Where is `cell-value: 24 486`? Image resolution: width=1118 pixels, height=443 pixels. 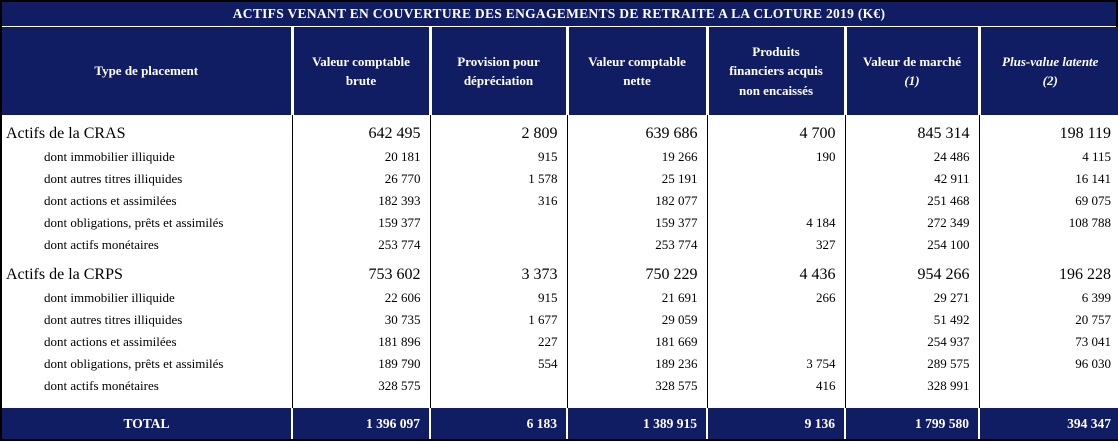 cell-value: 24 486 is located at coordinates (911, 157).